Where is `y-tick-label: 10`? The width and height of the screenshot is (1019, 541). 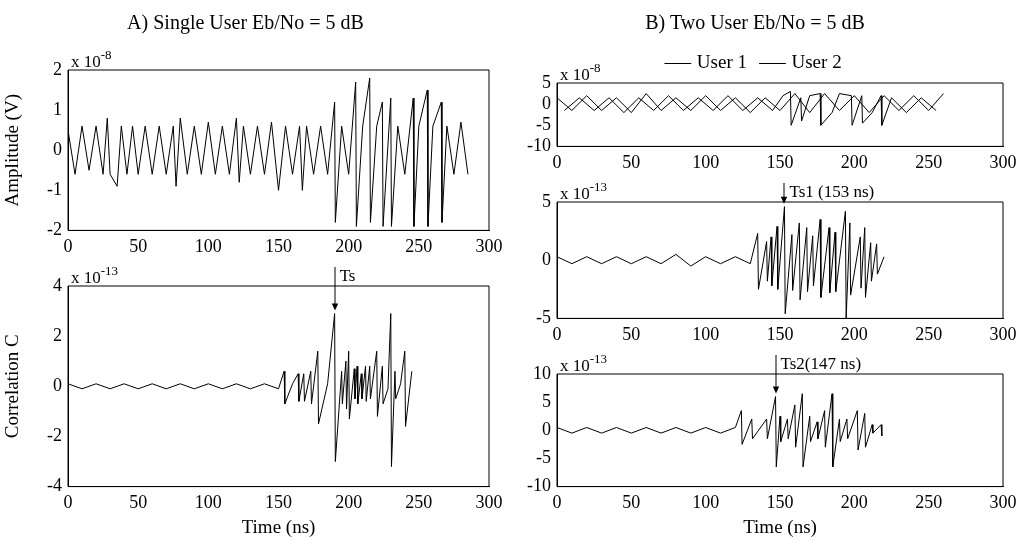
y-tick-label: 10 is located at coordinates (542, 372).